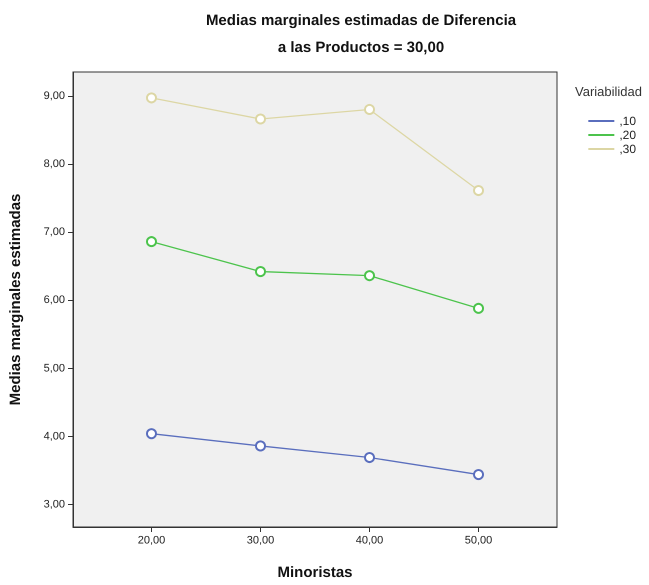  Describe the element at coordinates (478, 540) in the screenshot. I see `x-tick-label: 50,00` at that location.